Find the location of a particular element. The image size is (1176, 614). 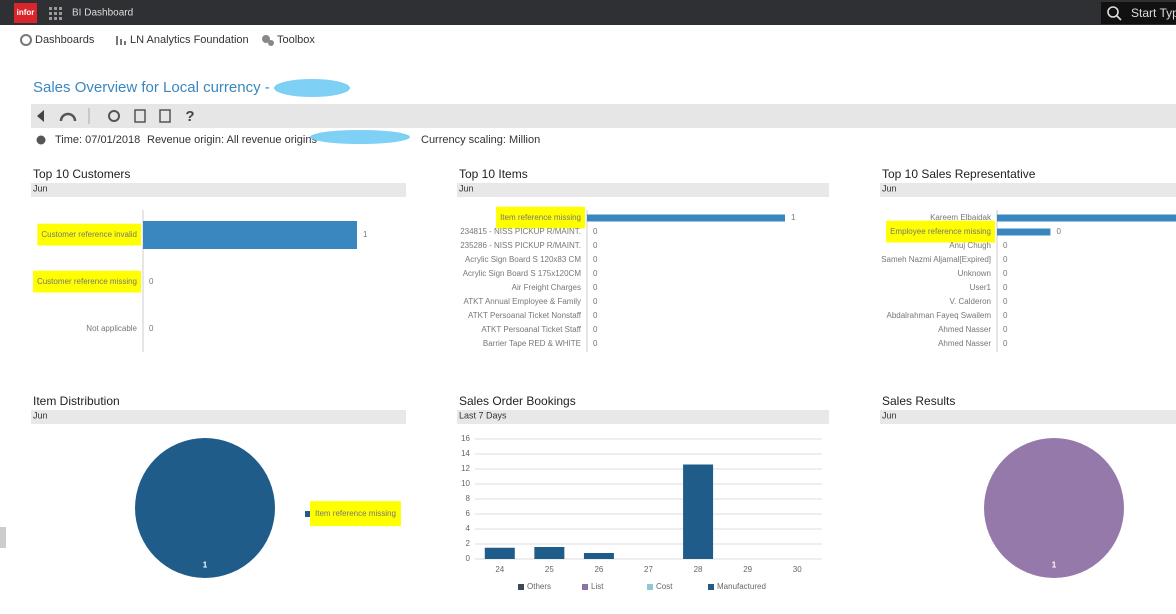

y-tick-label: 12 is located at coordinates (465, 468).